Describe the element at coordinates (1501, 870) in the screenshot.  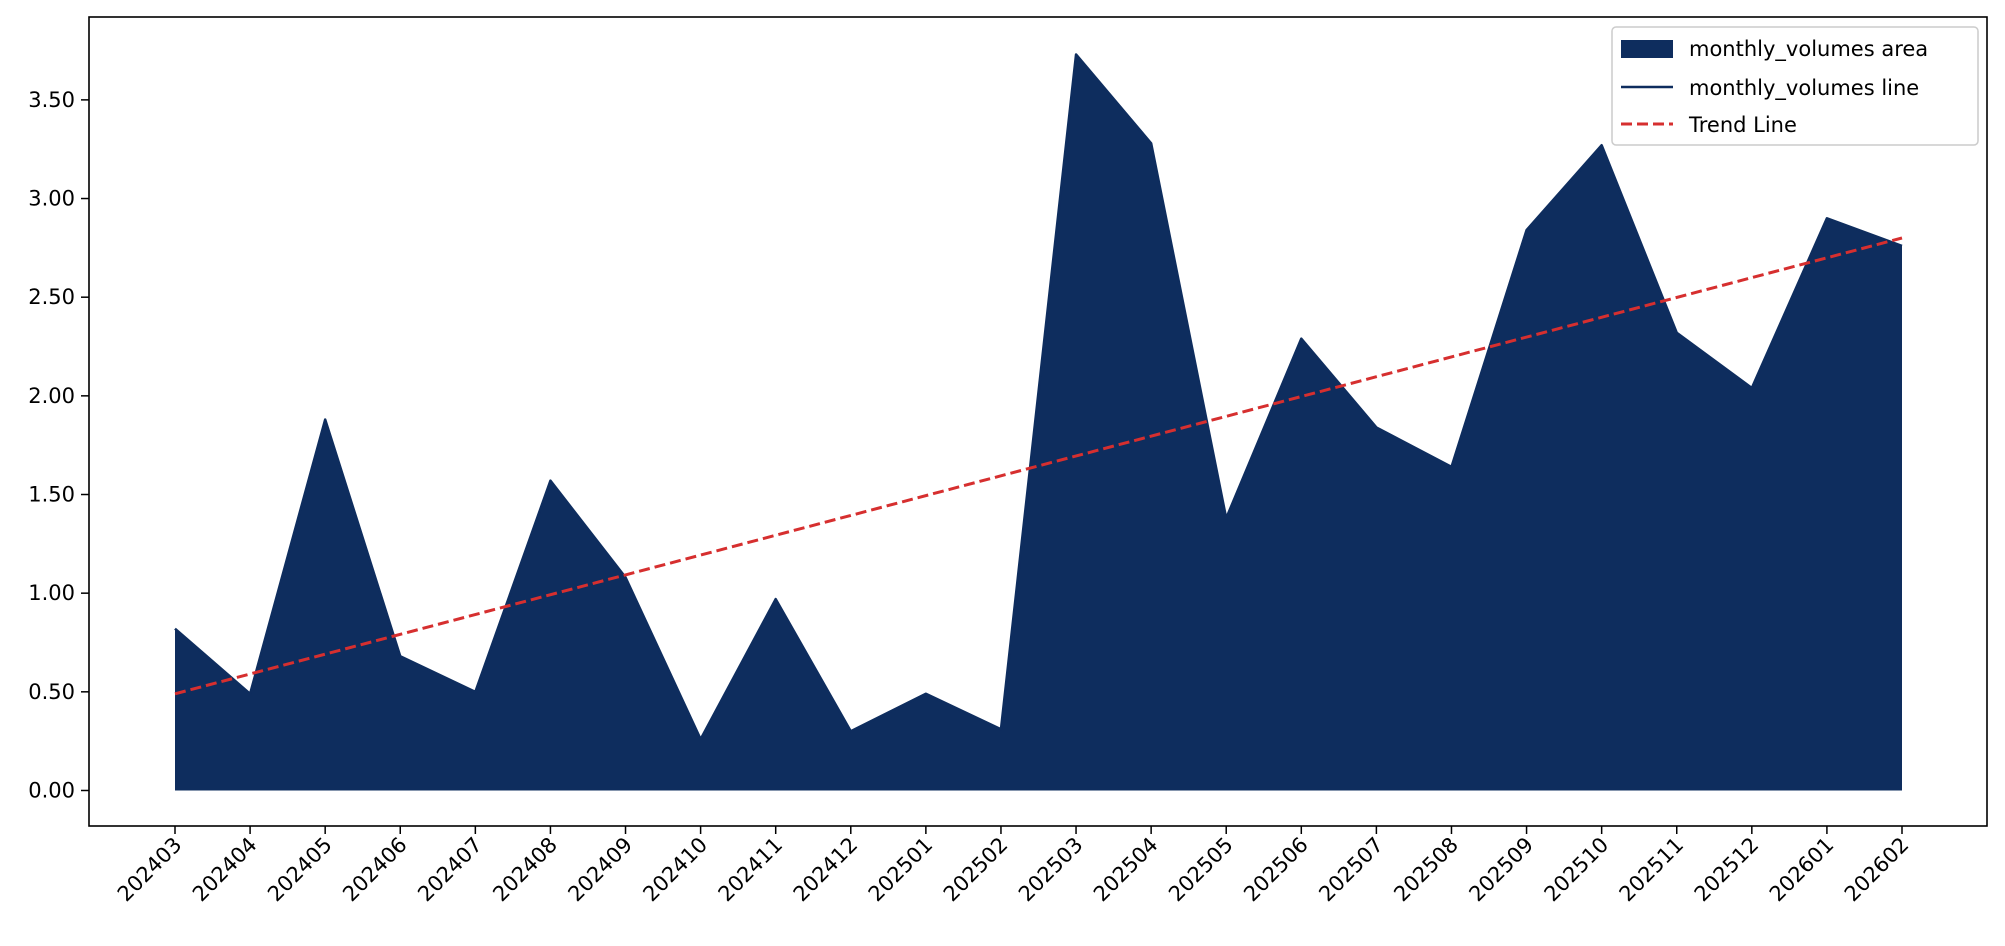
I see `x-tick-label: 202509` at that location.